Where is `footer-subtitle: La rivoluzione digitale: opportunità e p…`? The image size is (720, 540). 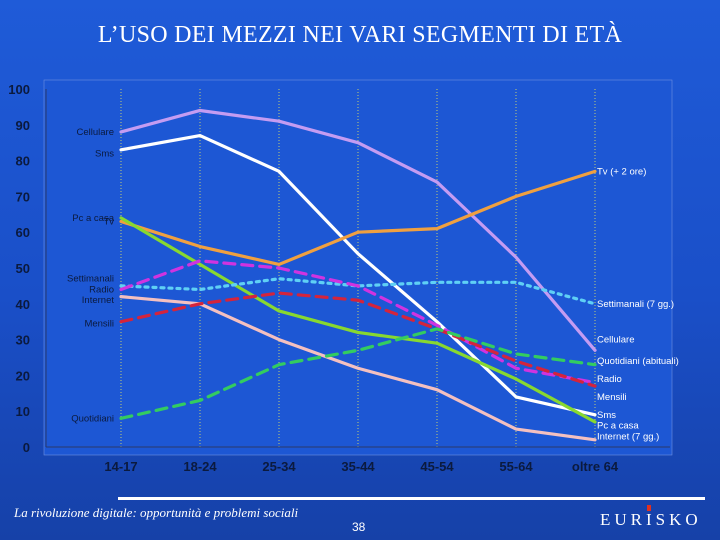 footer-subtitle: La rivoluzione digitale: opportunità e p… is located at coordinates (156, 512).